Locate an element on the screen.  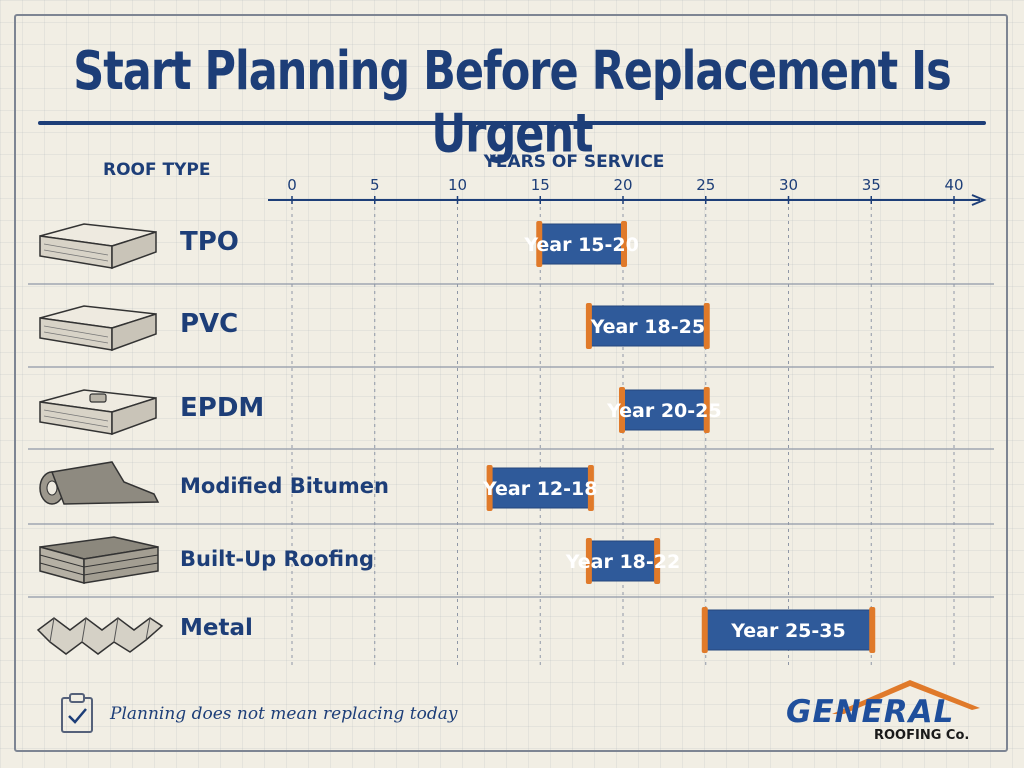
row-label-metal: Metal is located at coordinates (216, 628).